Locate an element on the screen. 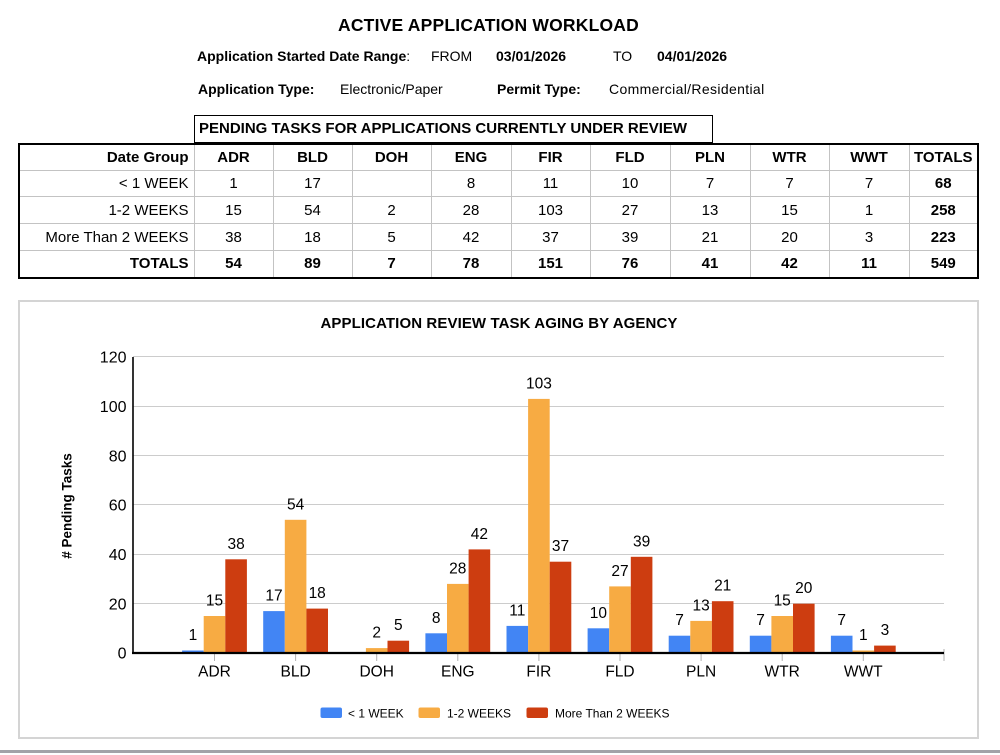  svg-text: More Than 2 WEEKS is located at coordinates (612, 714).